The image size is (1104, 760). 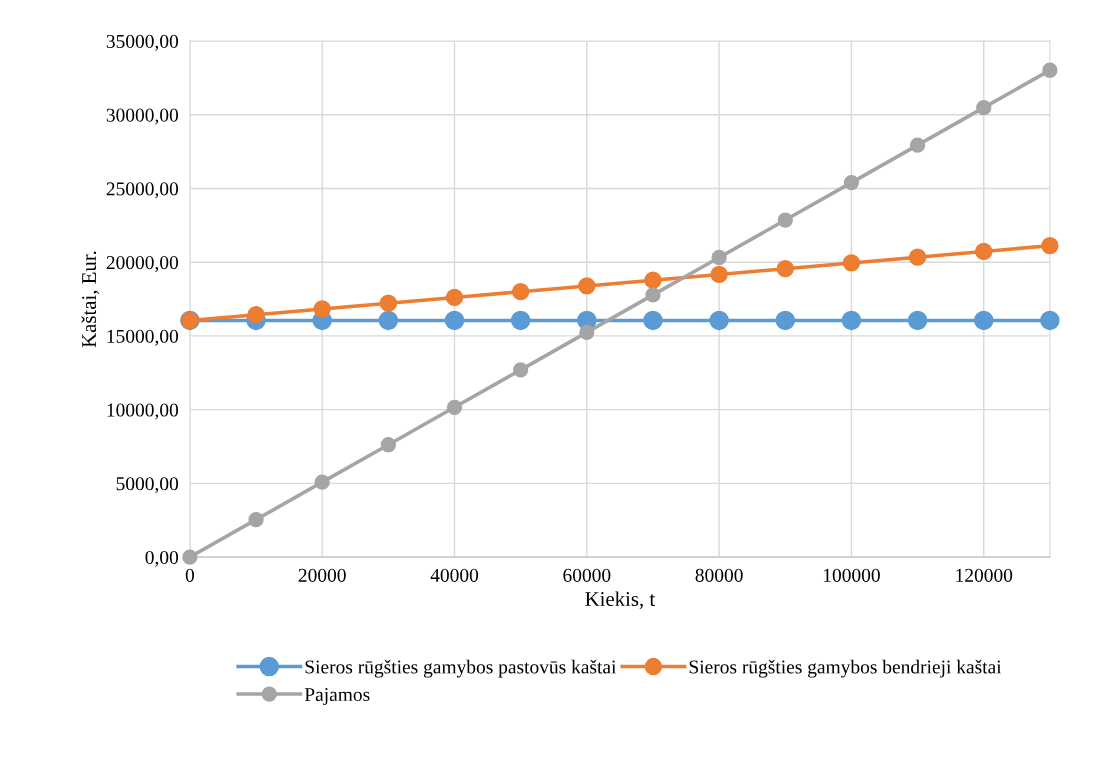 I want to click on x-tick-label: 0, so click(x=190, y=575).